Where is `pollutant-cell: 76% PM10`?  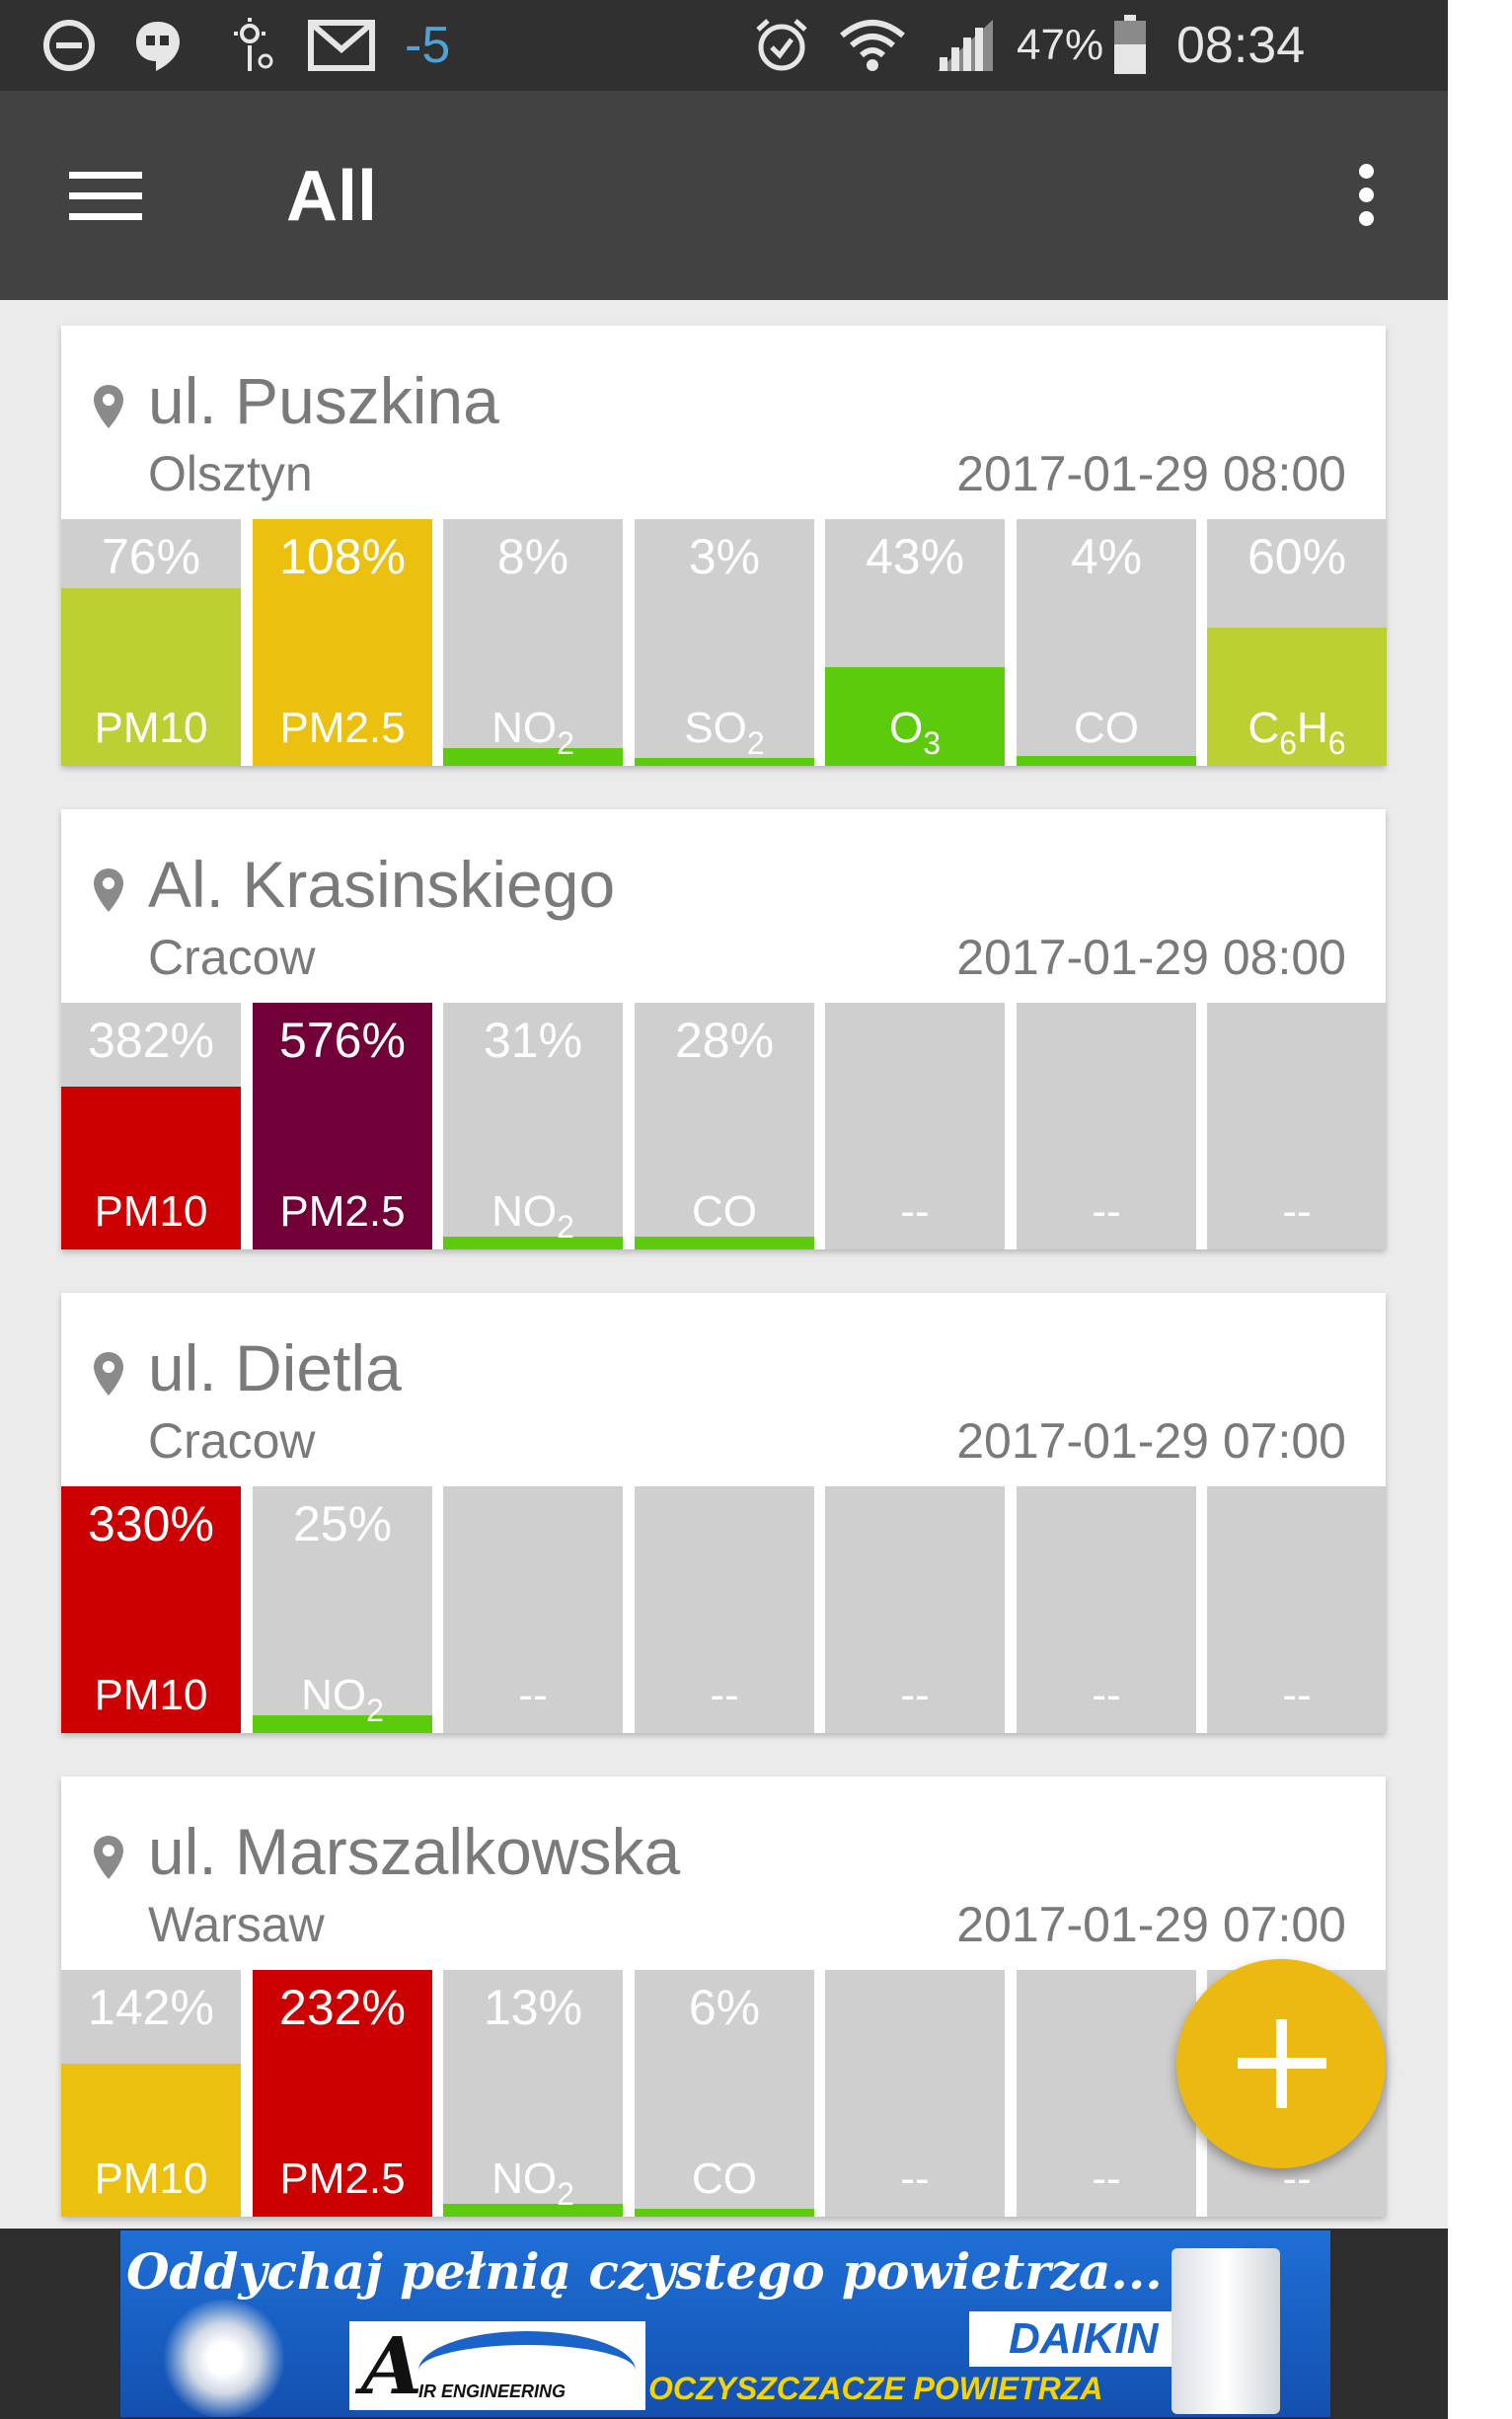
pollutant-cell: 76% PM10 is located at coordinates (151, 642).